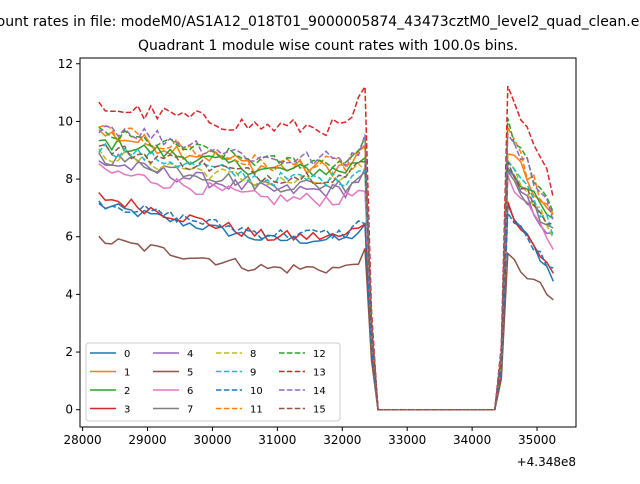 Image resolution: width=640 pixels, height=484 pixels. What do you see at coordinates (69, 352) in the screenshot?
I see `y-tick-label-1: 2` at bounding box center [69, 352].